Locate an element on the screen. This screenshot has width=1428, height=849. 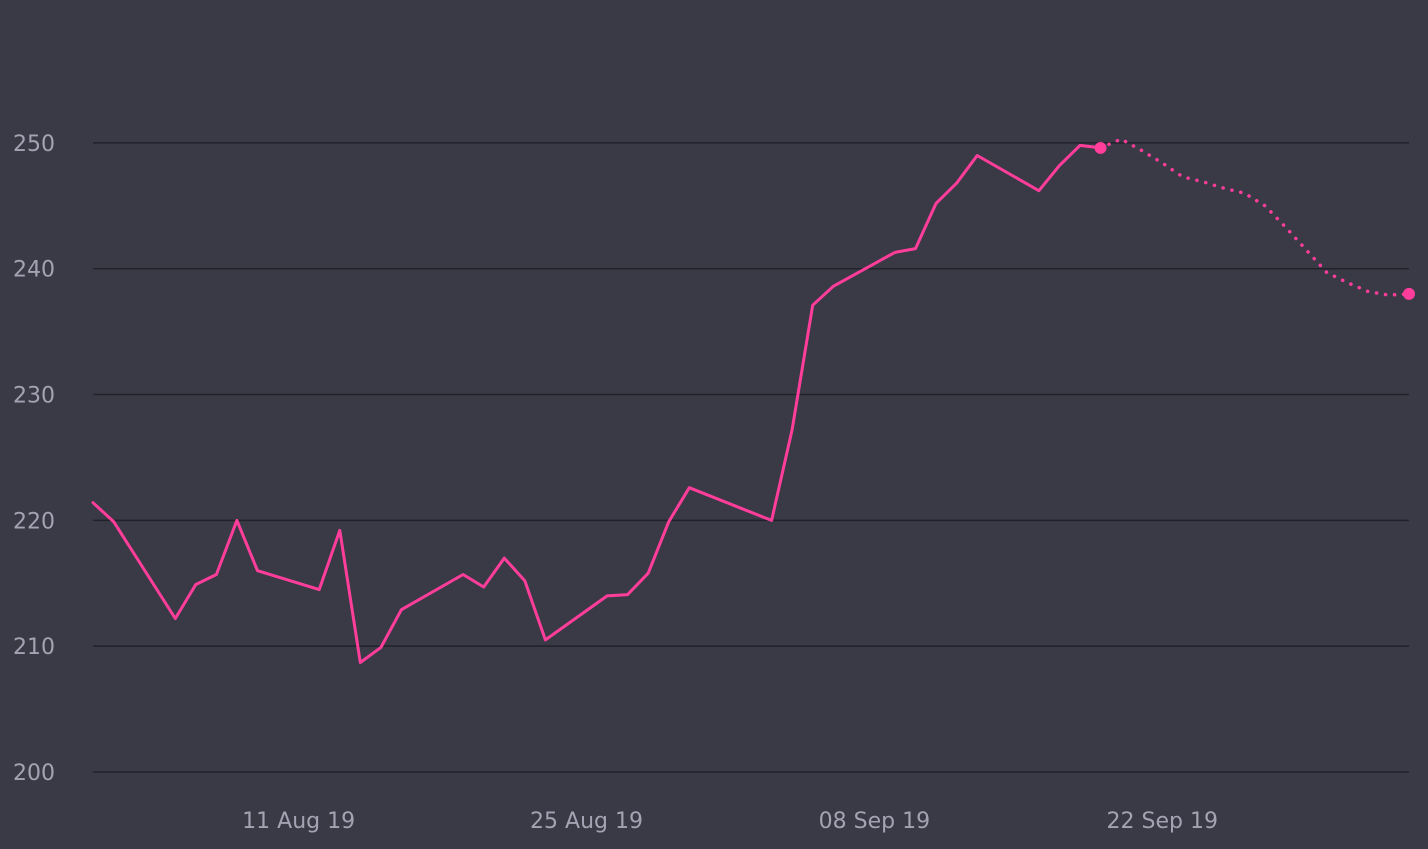
x-axis: 11 Aug 19 25 Aug 19 08 Sep 19 22 Sep 19 is located at coordinates (730, 821).